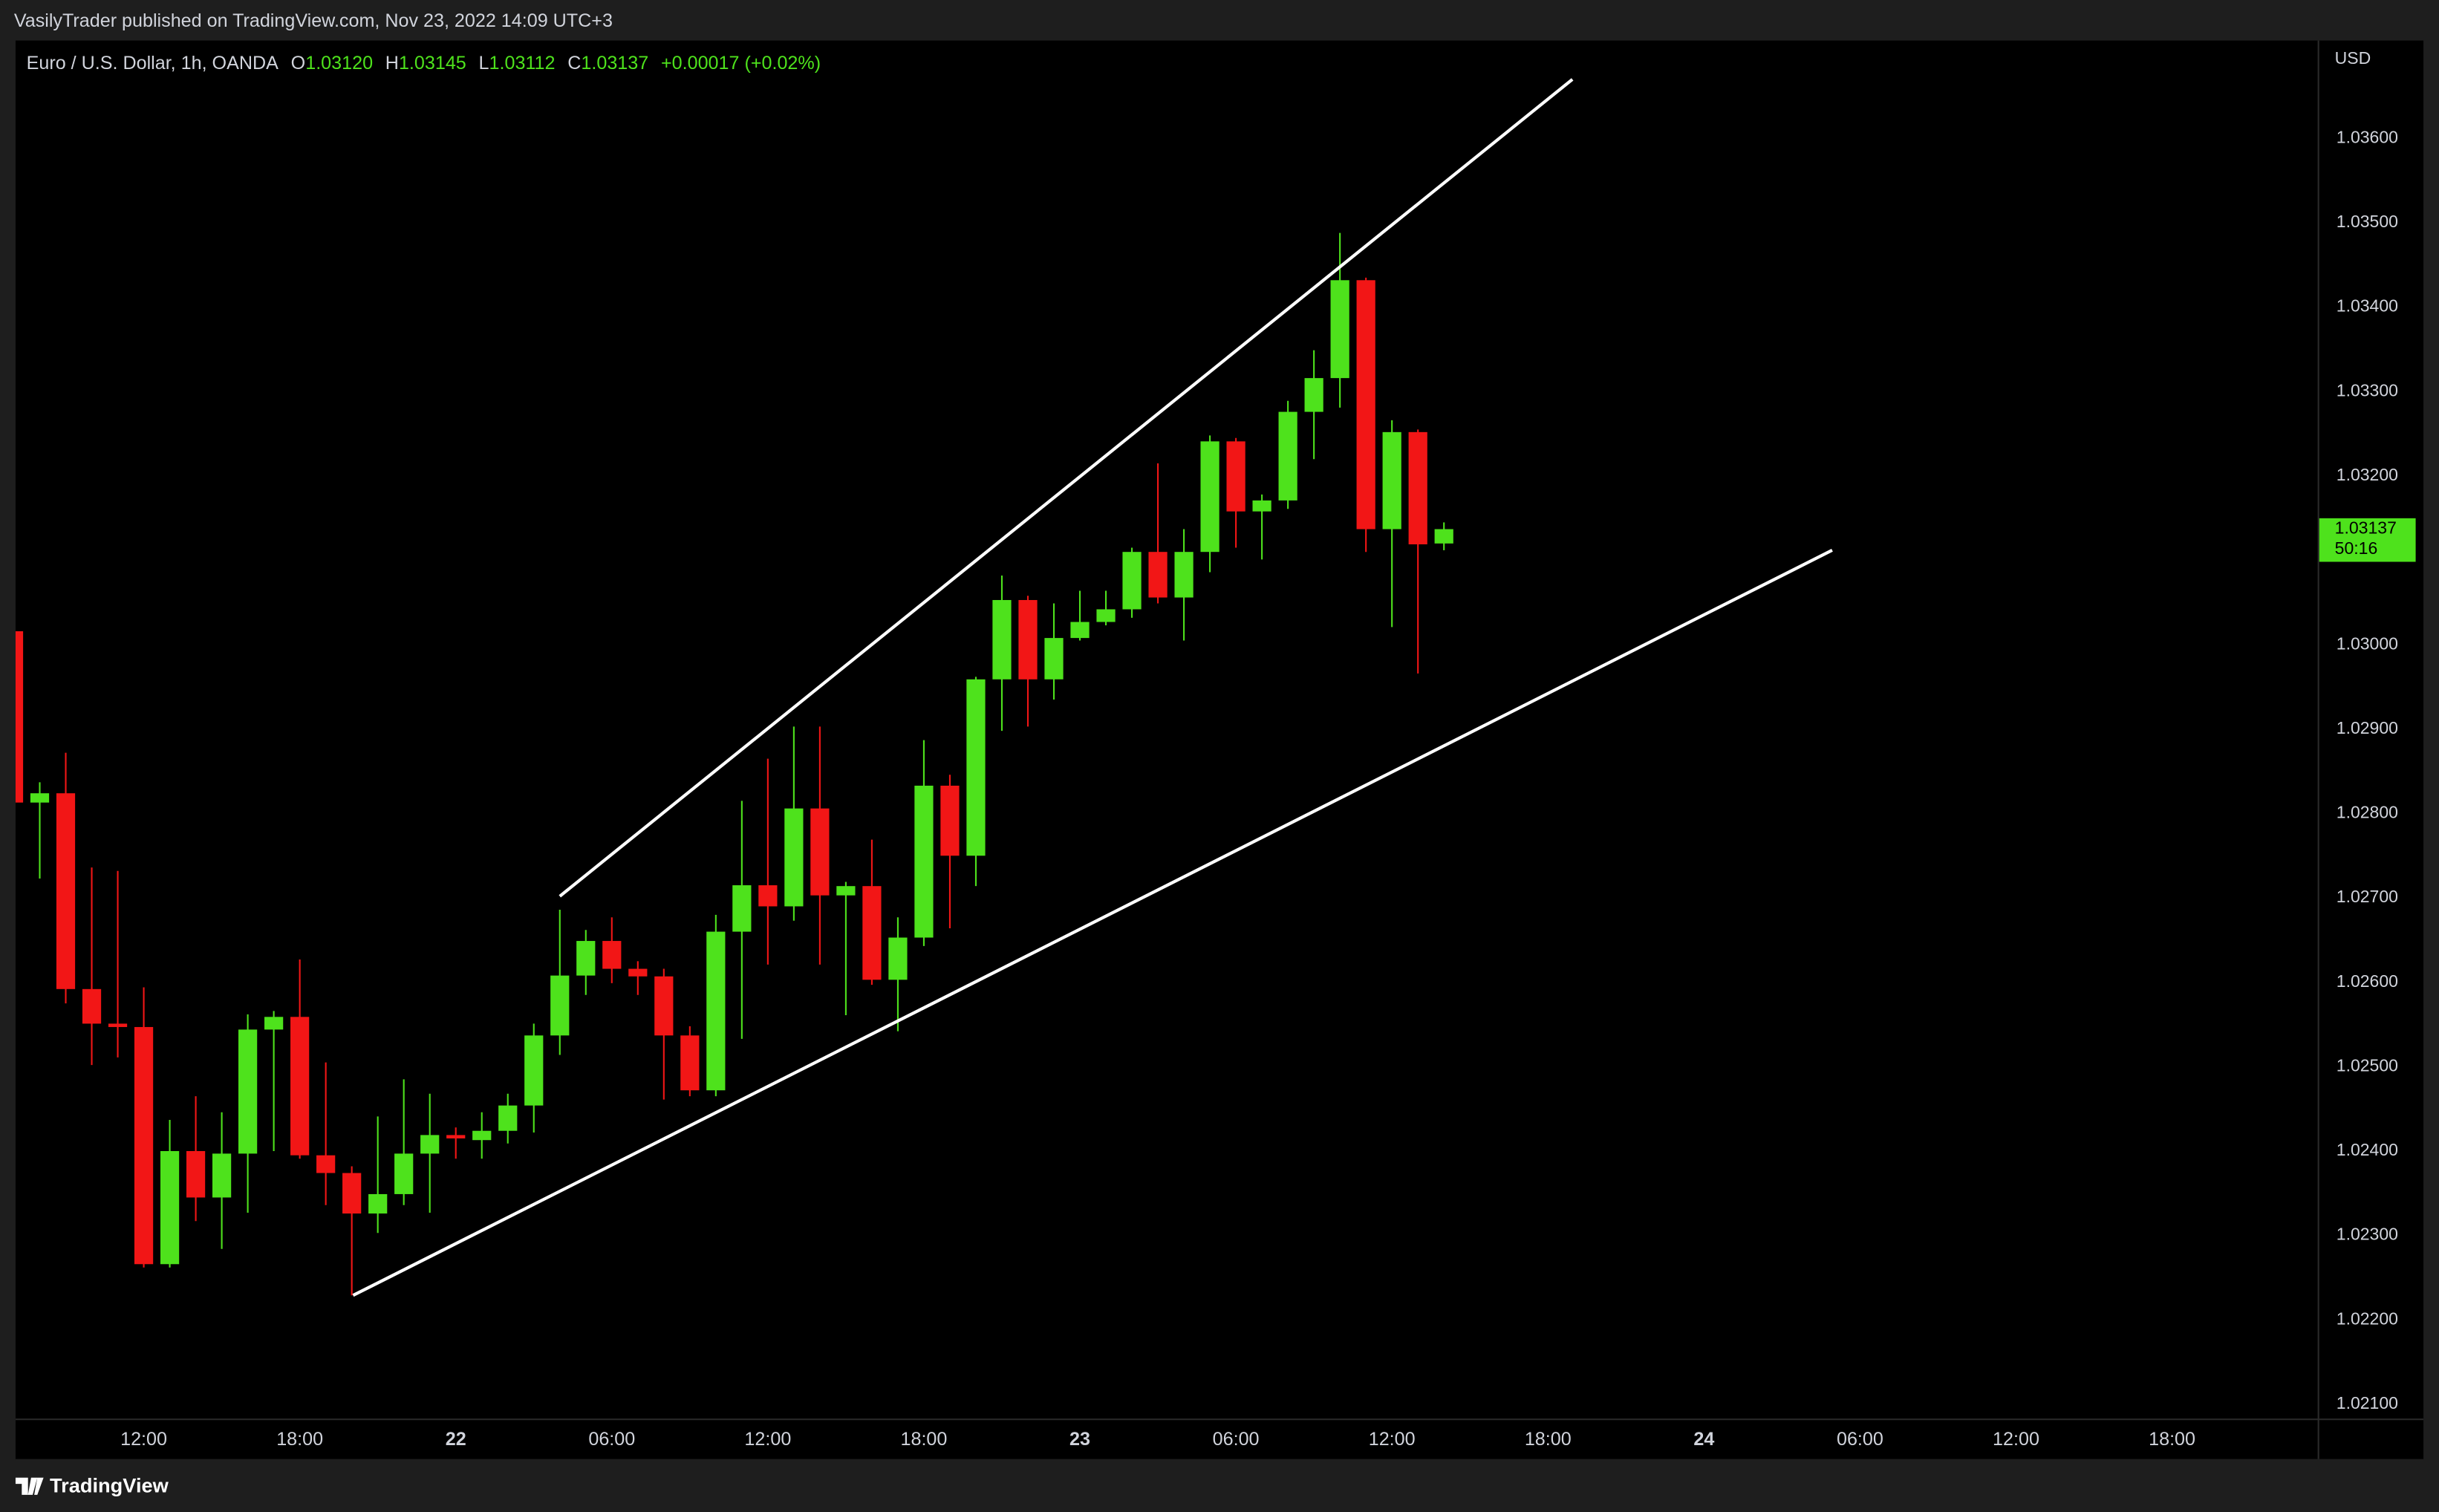 This screenshot has height=1512, width=2439. I want to click on x-tick-label: 22, so click(456, 1439).